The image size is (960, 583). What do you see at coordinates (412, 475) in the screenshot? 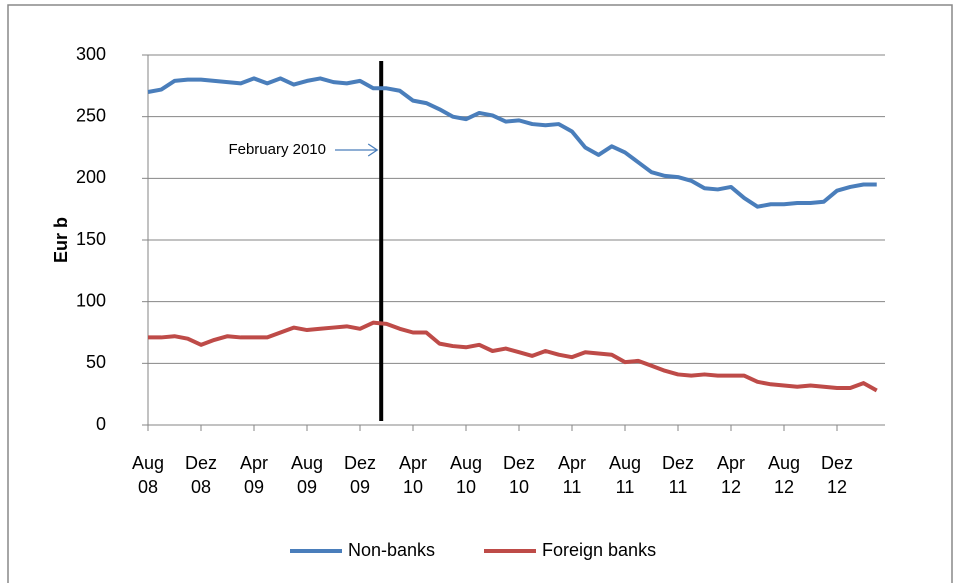
I see `x-tick-label: Apr 10` at bounding box center [412, 475].